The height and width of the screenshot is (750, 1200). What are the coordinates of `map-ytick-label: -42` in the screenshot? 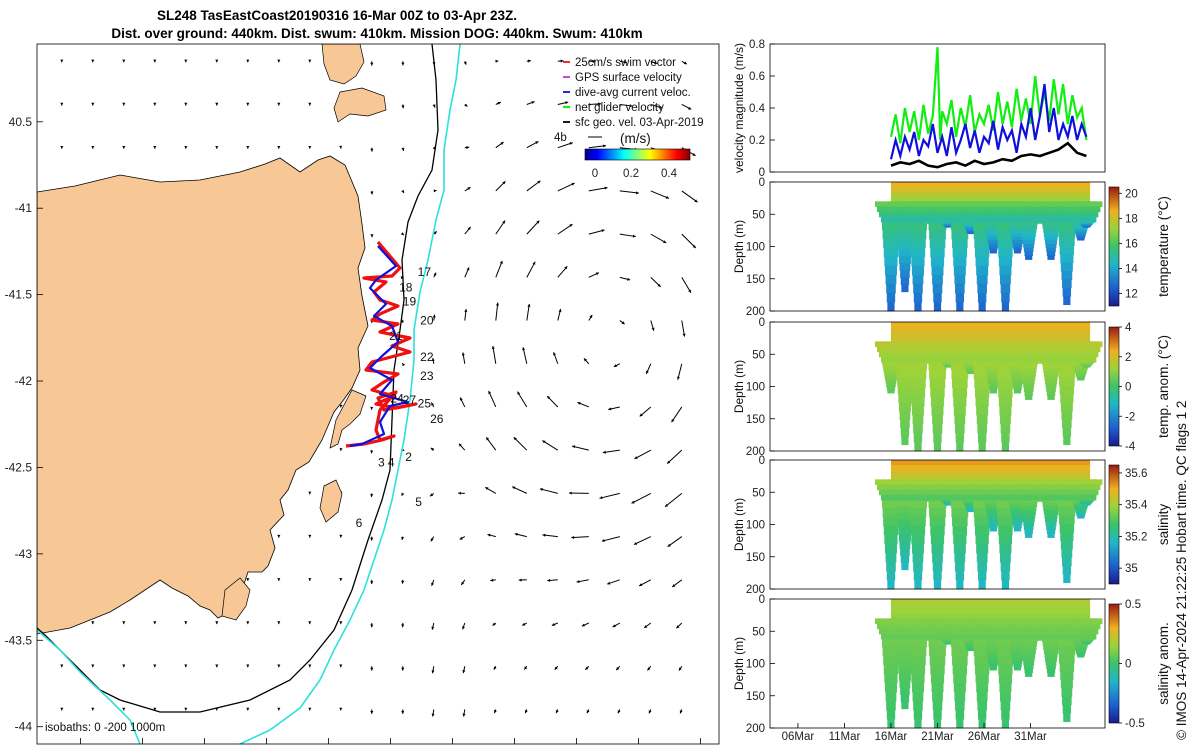 It's located at (24, 381).